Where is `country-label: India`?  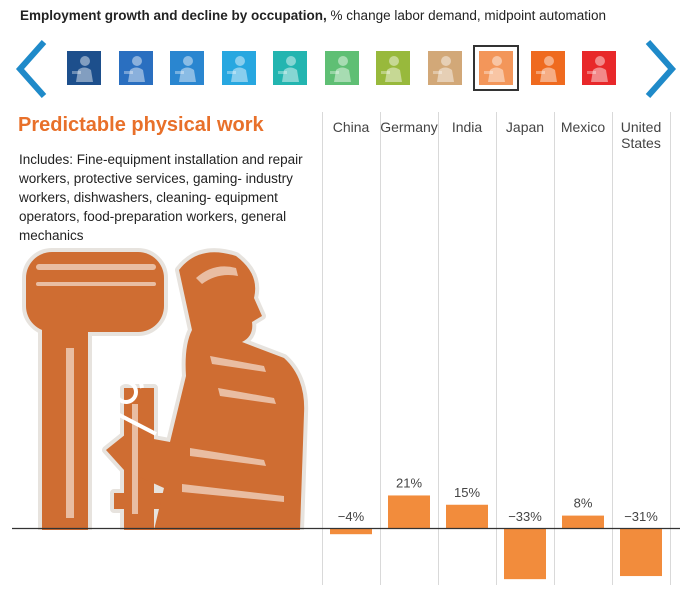
country-label: India is located at coordinates (467, 127).